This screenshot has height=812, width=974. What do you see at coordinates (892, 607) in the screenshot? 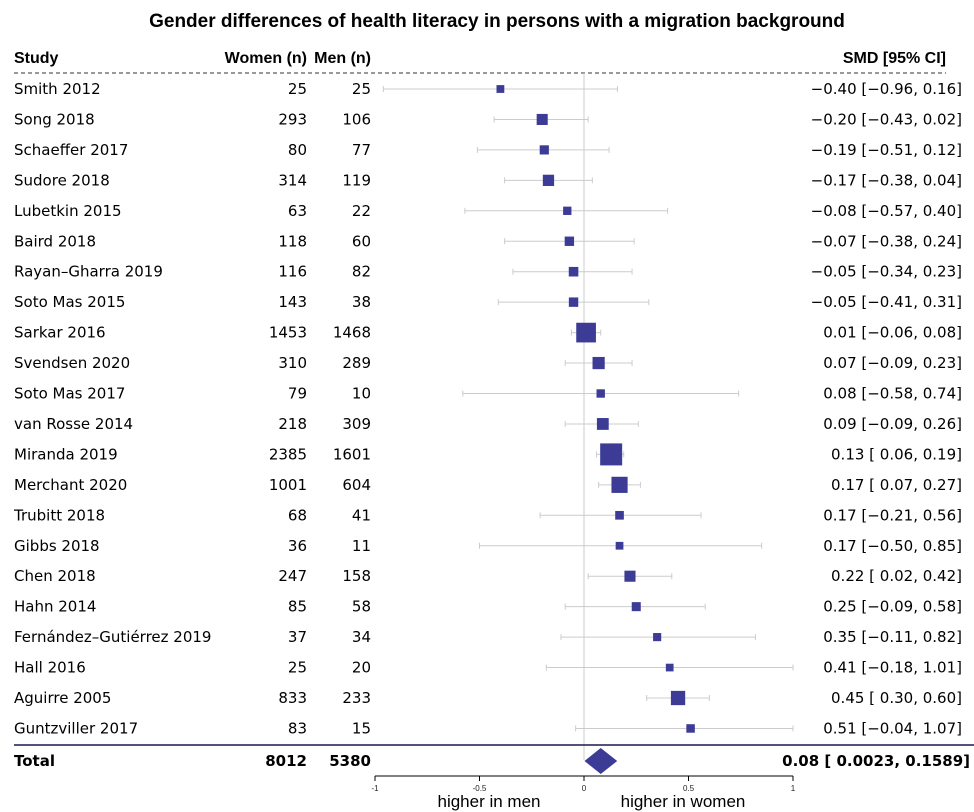
I see `smd-ci-text: 0.25 [−0.09, 0.58]` at bounding box center [892, 607].